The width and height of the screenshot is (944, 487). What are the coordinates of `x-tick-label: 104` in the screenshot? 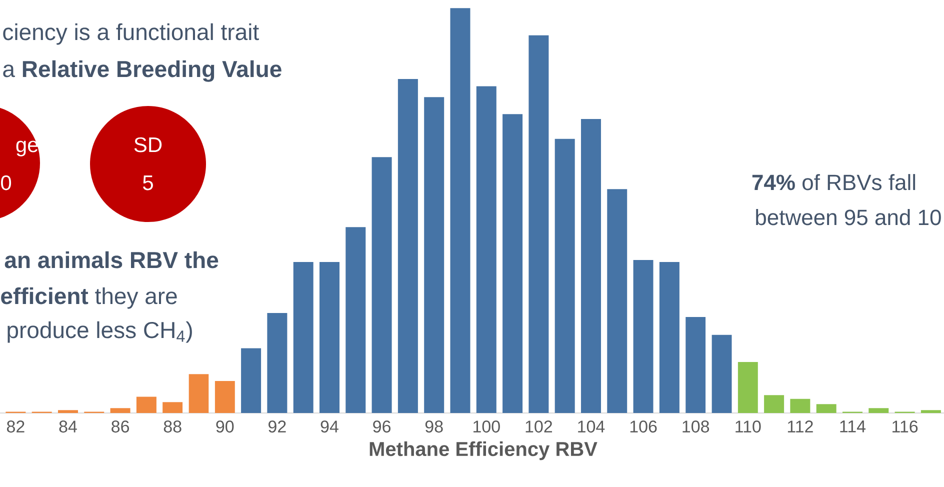 It's located at (591, 426).